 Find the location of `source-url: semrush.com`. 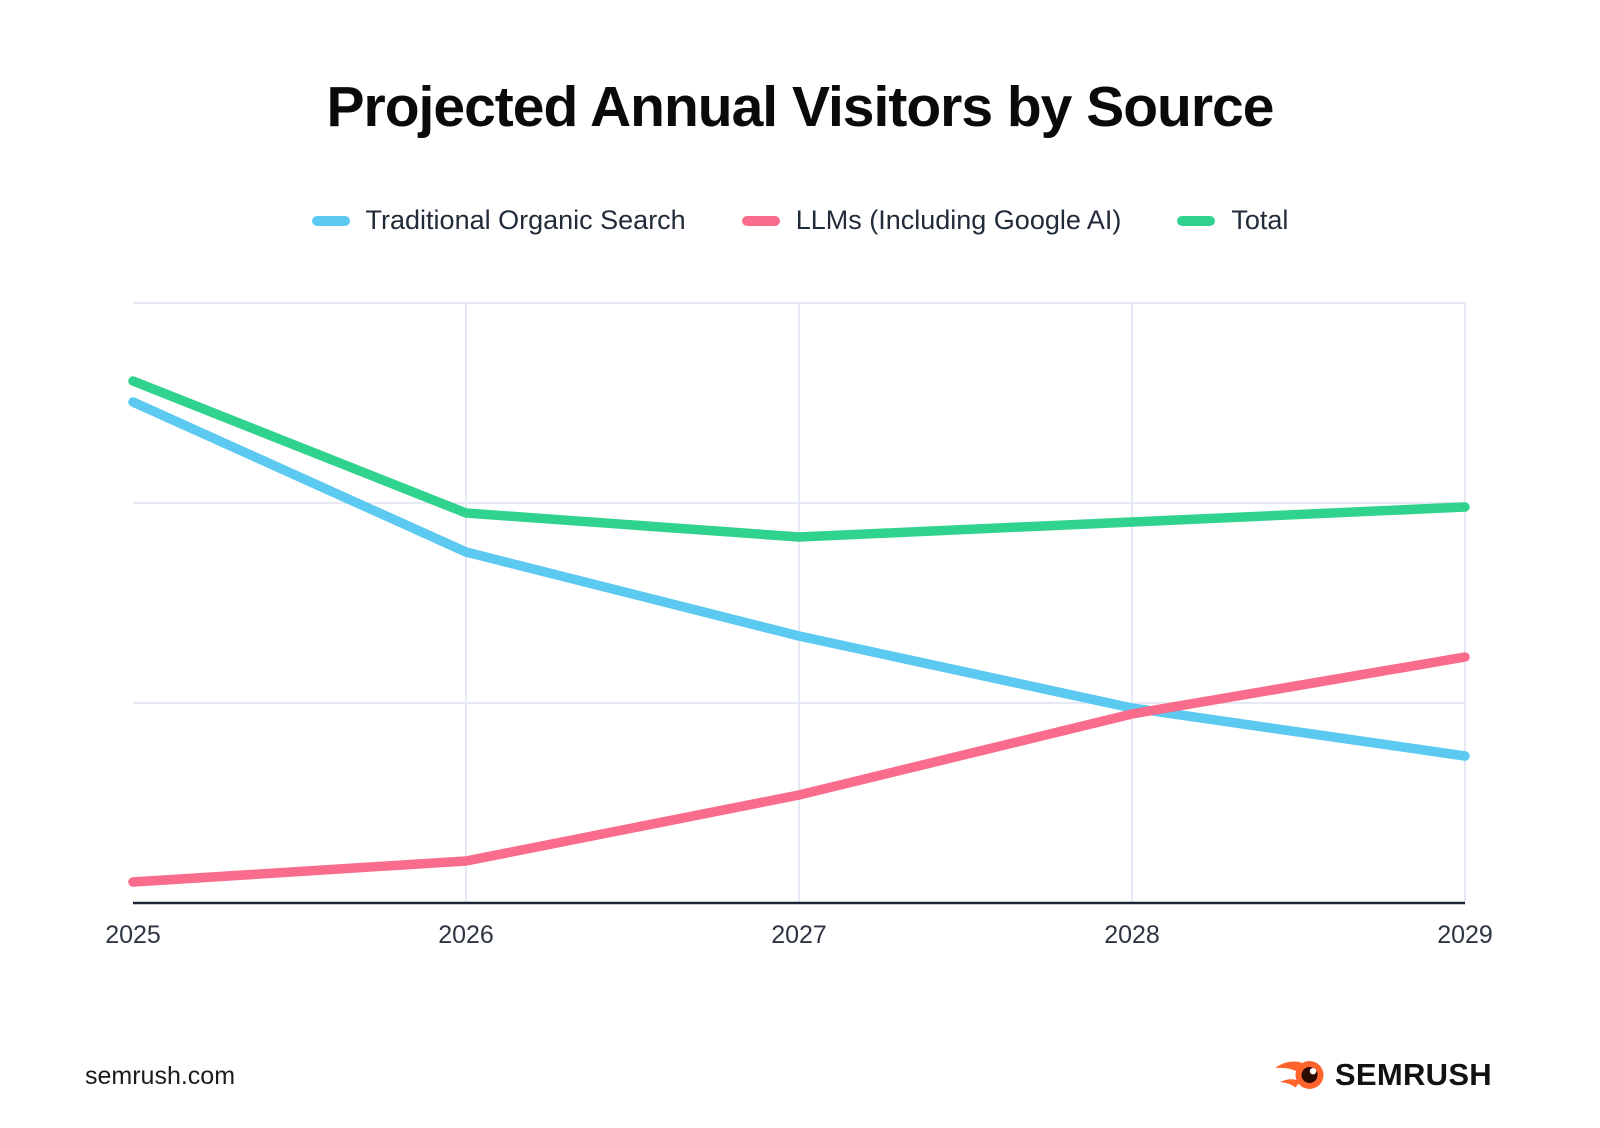

source-url: semrush.com is located at coordinates (160, 1076).